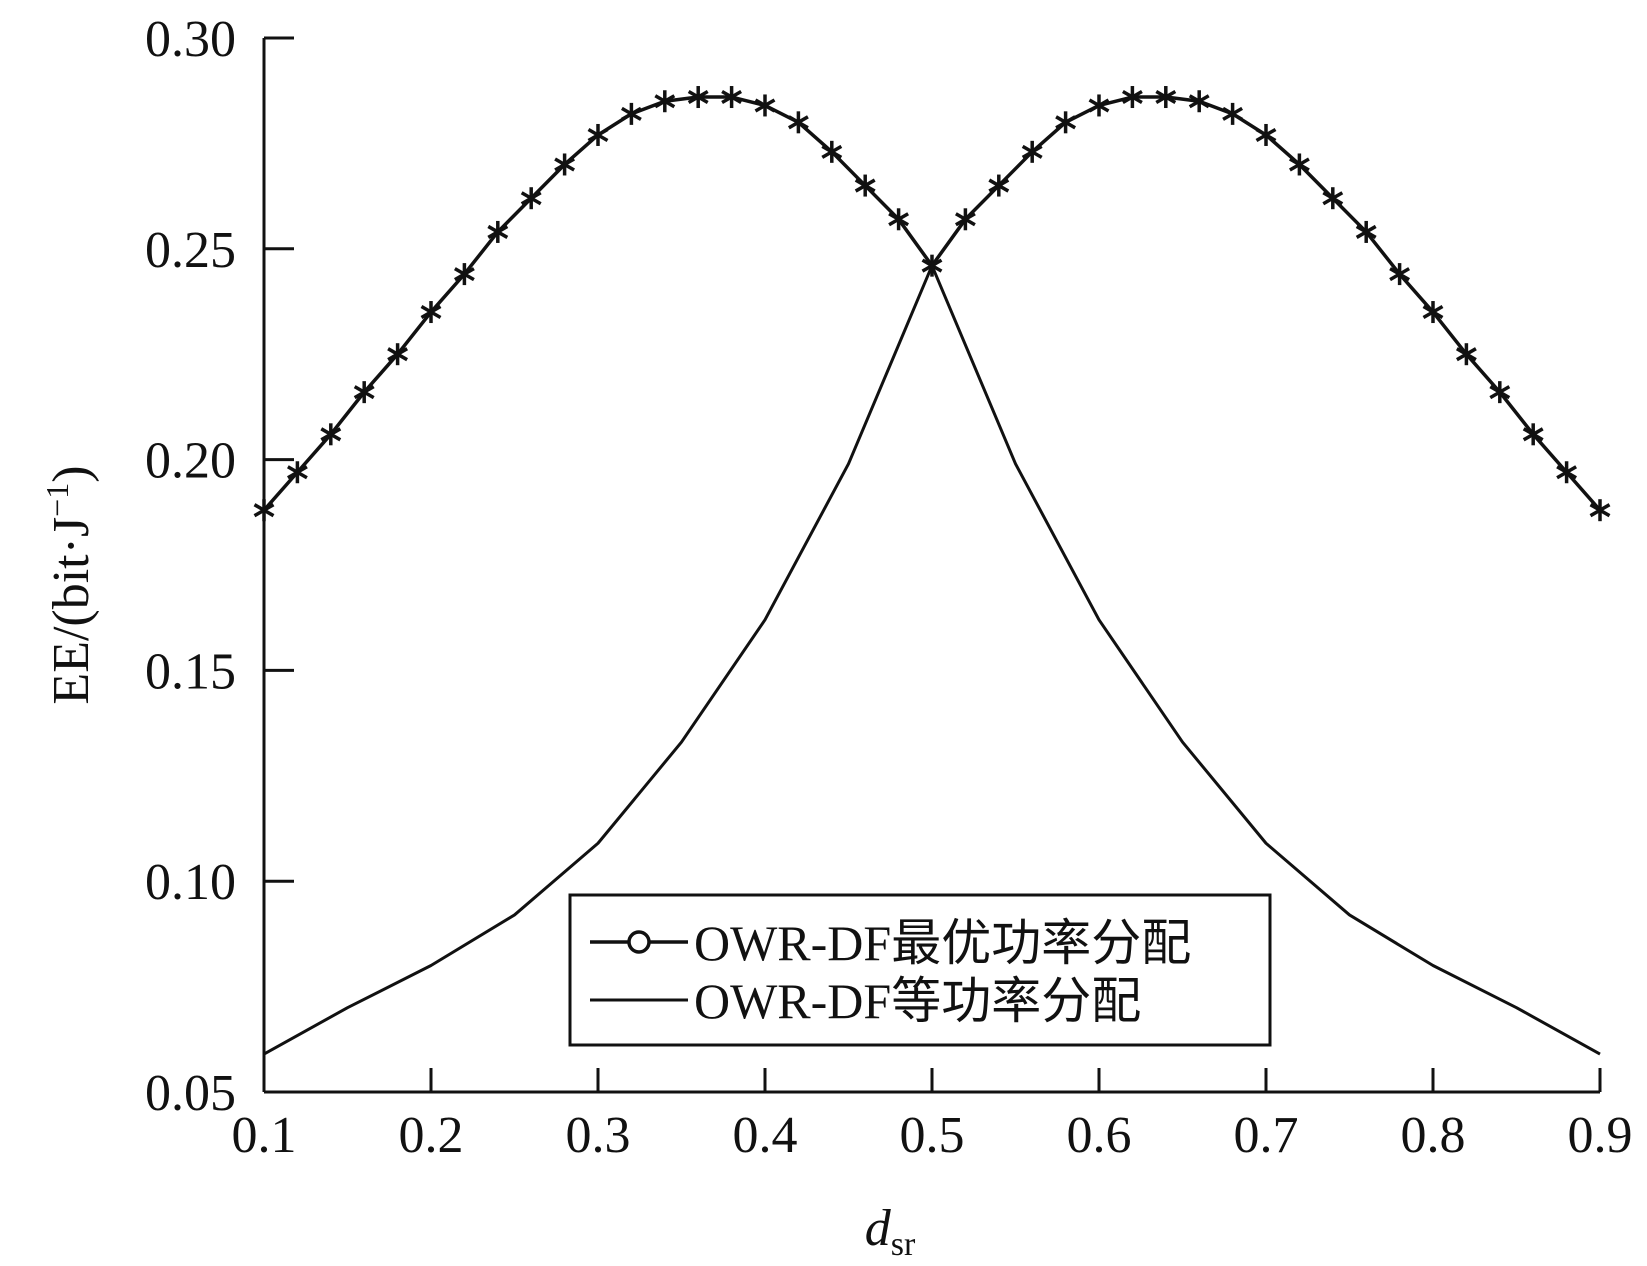 This screenshot has height=1266, width=1647. I want to click on x-tick-label: 0.2, so click(431, 1135).